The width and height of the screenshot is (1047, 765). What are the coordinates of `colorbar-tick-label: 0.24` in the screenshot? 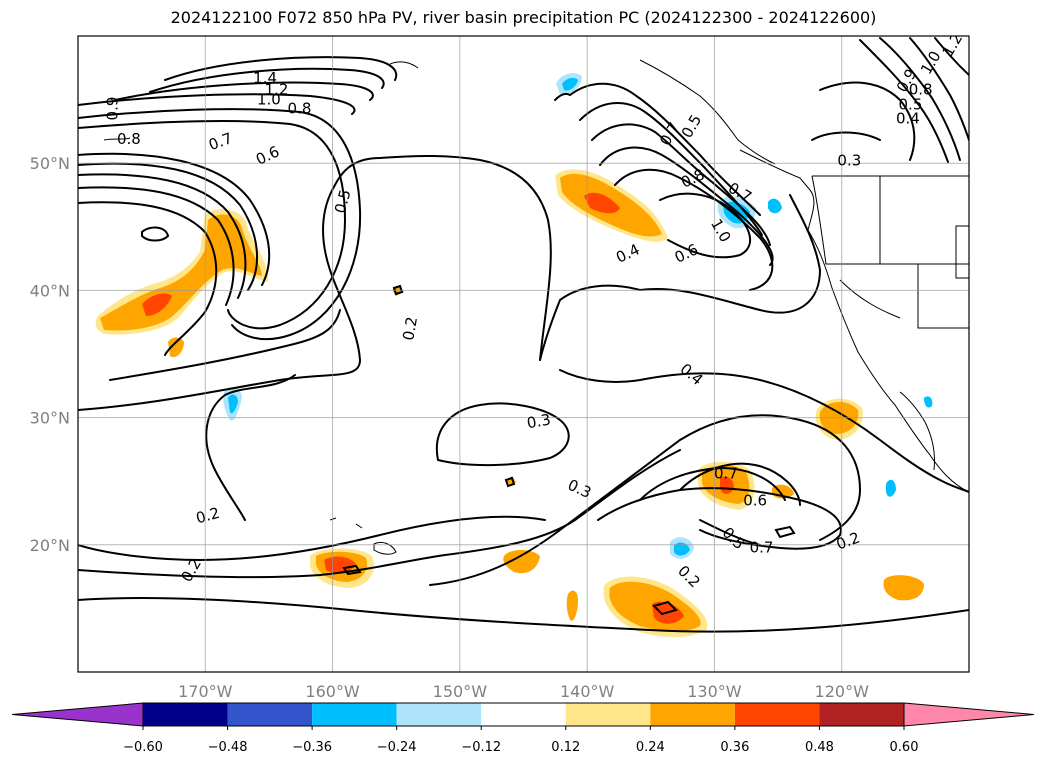 It's located at (650, 747).